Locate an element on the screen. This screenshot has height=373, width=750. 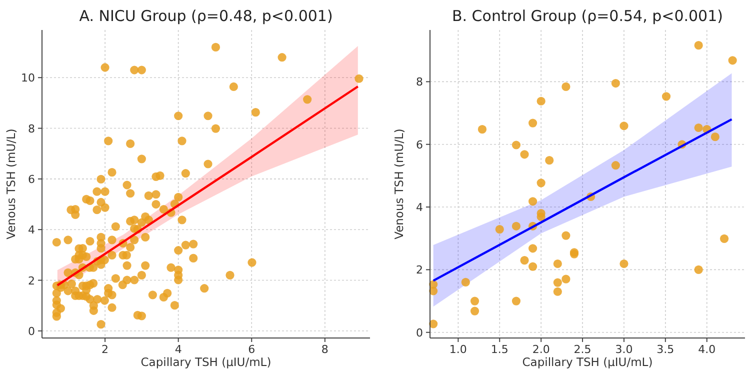
x-tick-label: 2.0 is located at coordinates (541, 349).